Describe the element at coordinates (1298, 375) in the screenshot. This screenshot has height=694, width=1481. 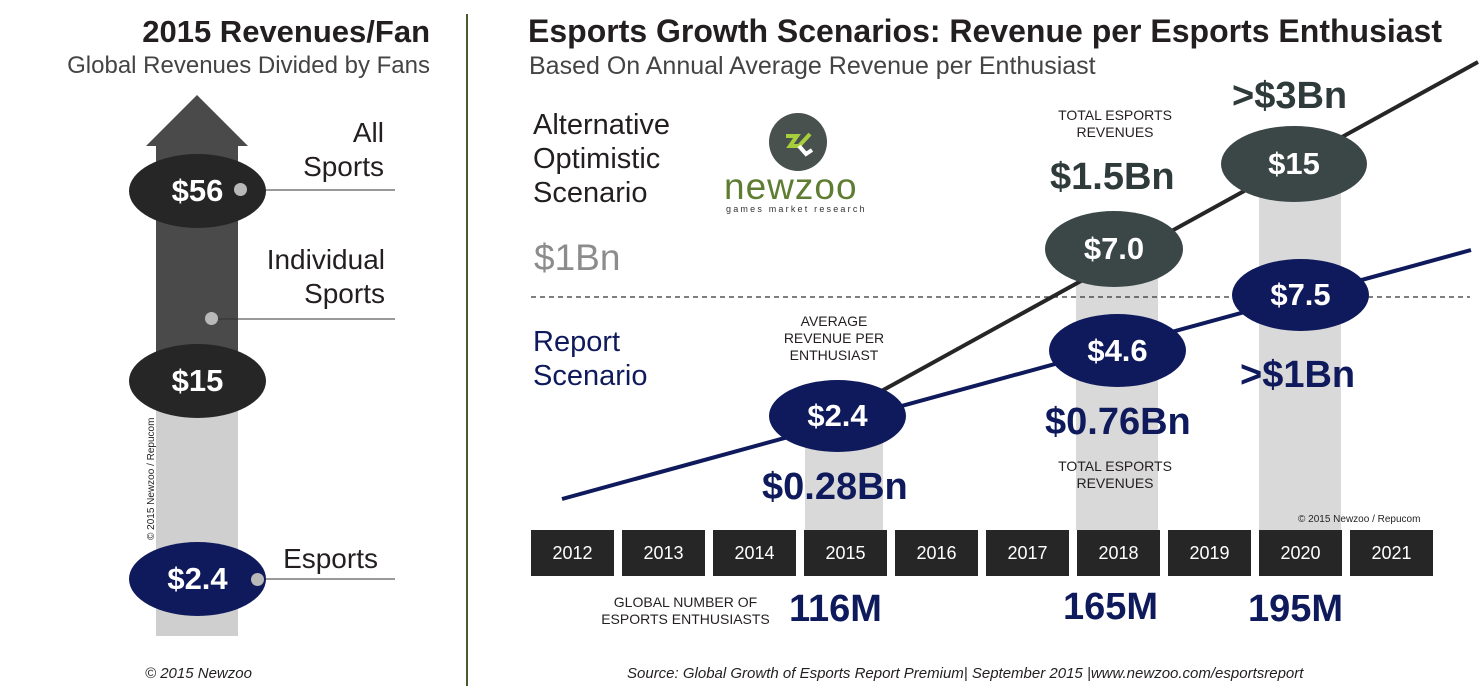
I see `report-total-2020: >$1Bn` at that location.